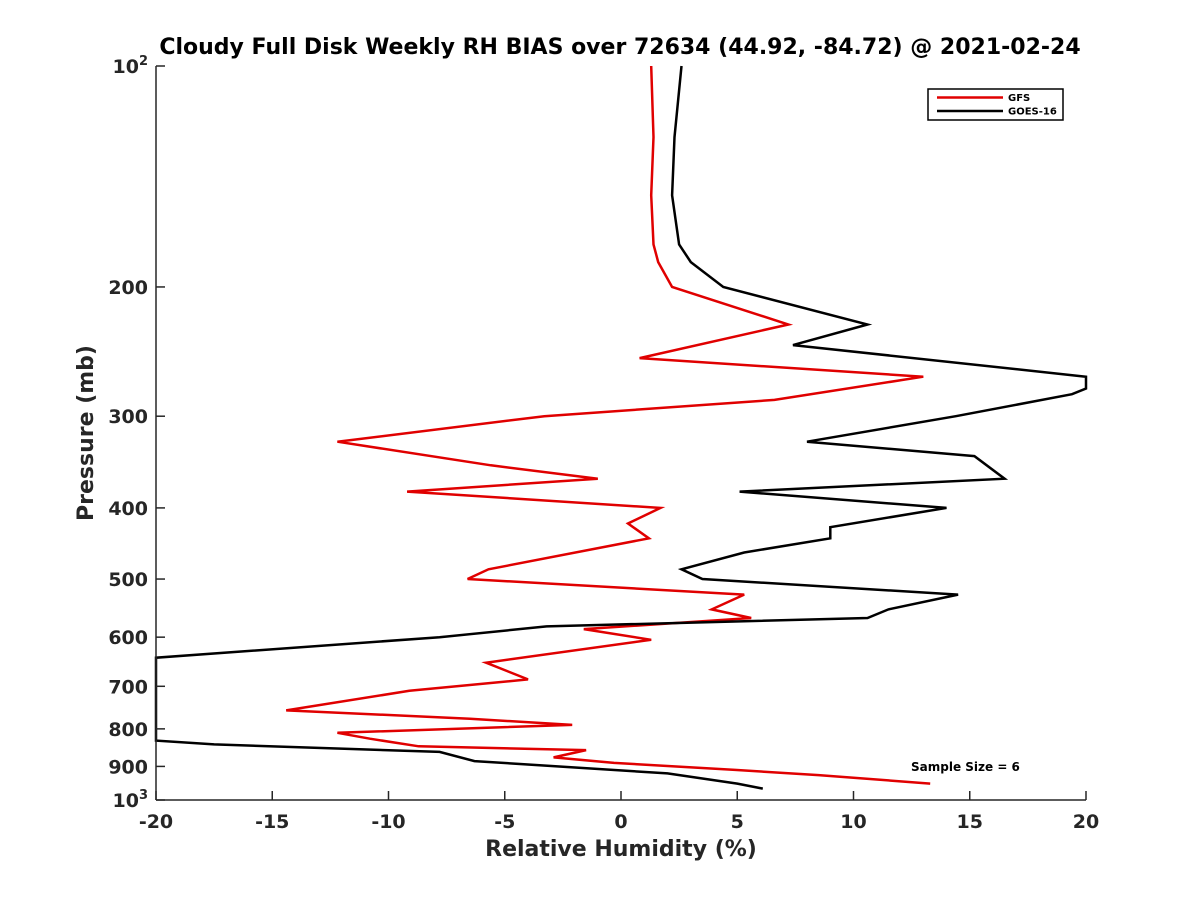 This screenshot has width=1200, height=900. What do you see at coordinates (853, 822) in the screenshot?
I see `x-tick-label: 10` at bounding box center [853, 822].